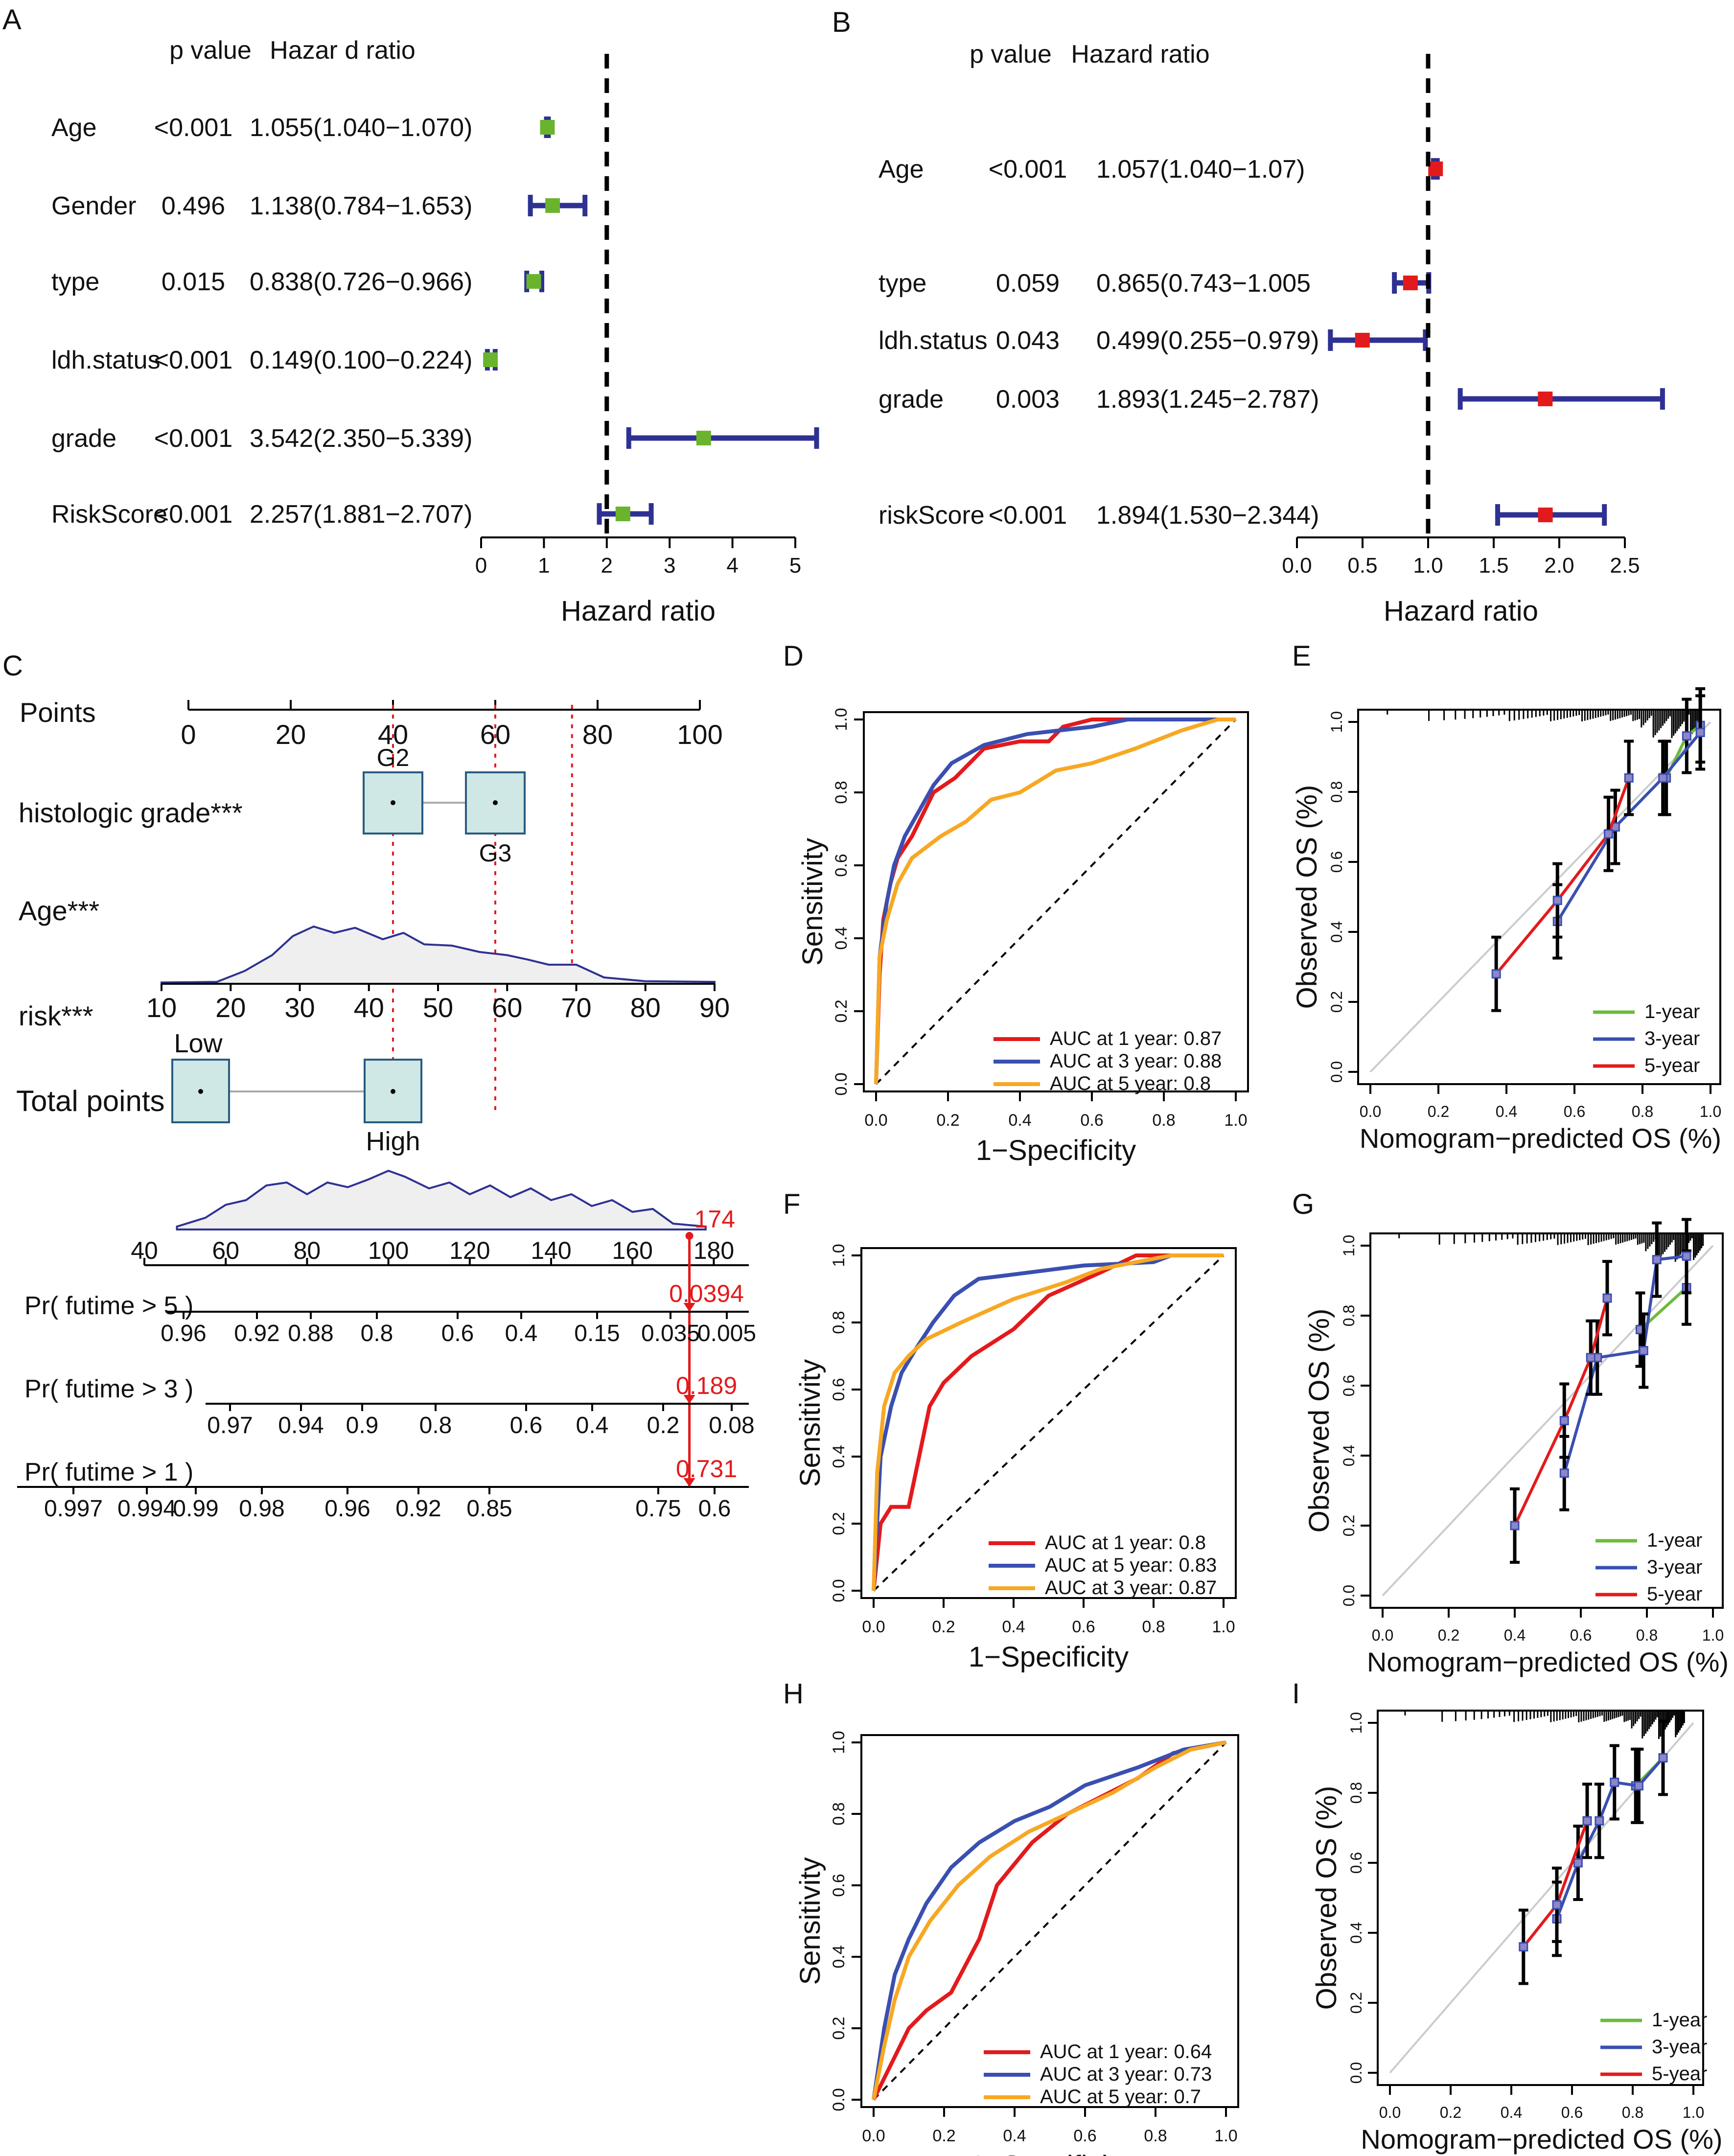  I want to click on forest-hr-text: 1.055(1.040−1.070), so click(361, 128).